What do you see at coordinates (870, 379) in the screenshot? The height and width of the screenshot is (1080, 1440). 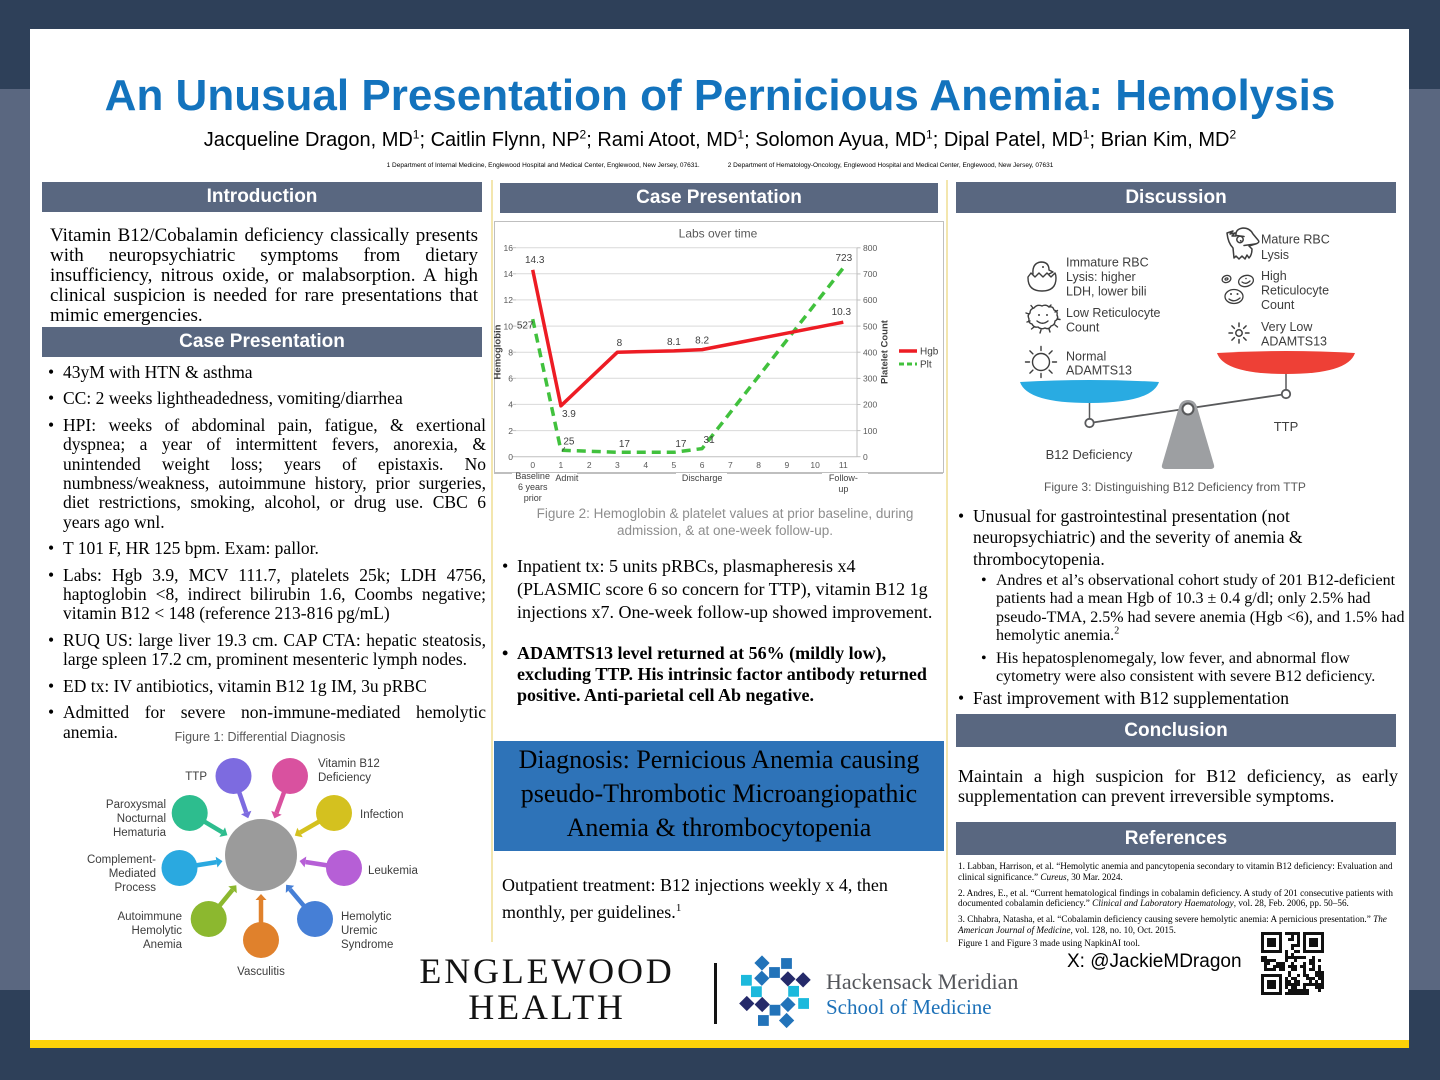 I see `svg-text: 300` at bounding box center [870, 379].